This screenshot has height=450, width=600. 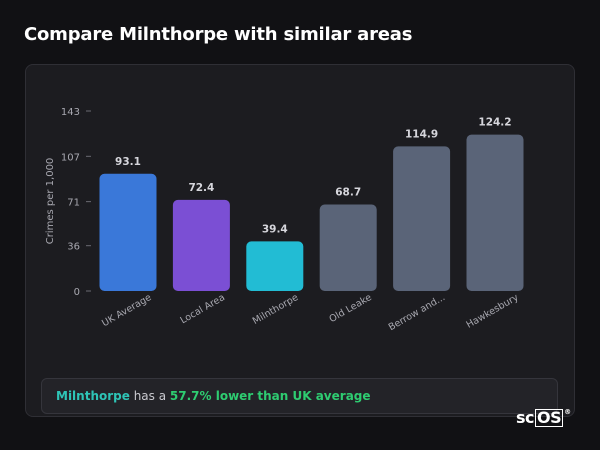 I want to click on bar-value-label: 114.9, so click(x=421, y=134).